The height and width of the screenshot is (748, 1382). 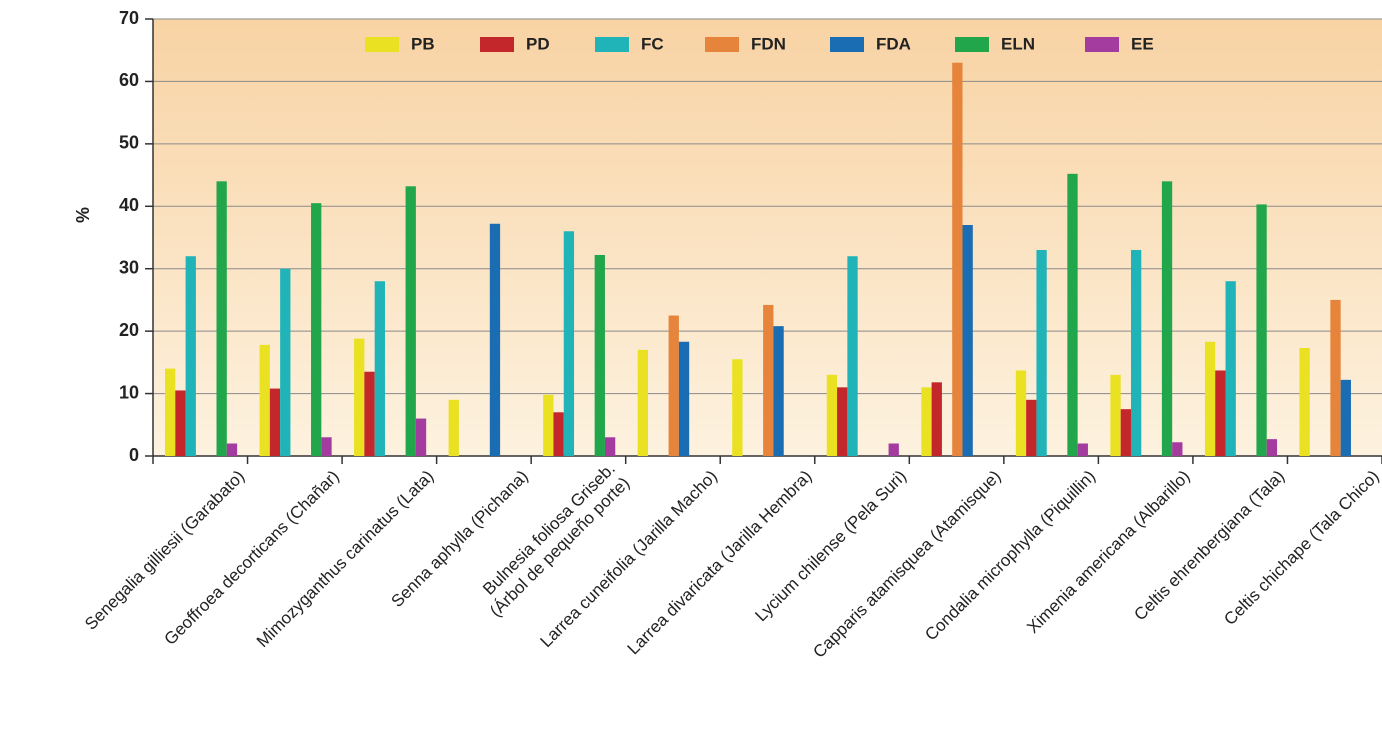 What do you see at coordinates (164, 550) in the screenshot?
I see `x-tick-label: Senegalia gilliesii (Garabato)` at bounding box center [164, 550].